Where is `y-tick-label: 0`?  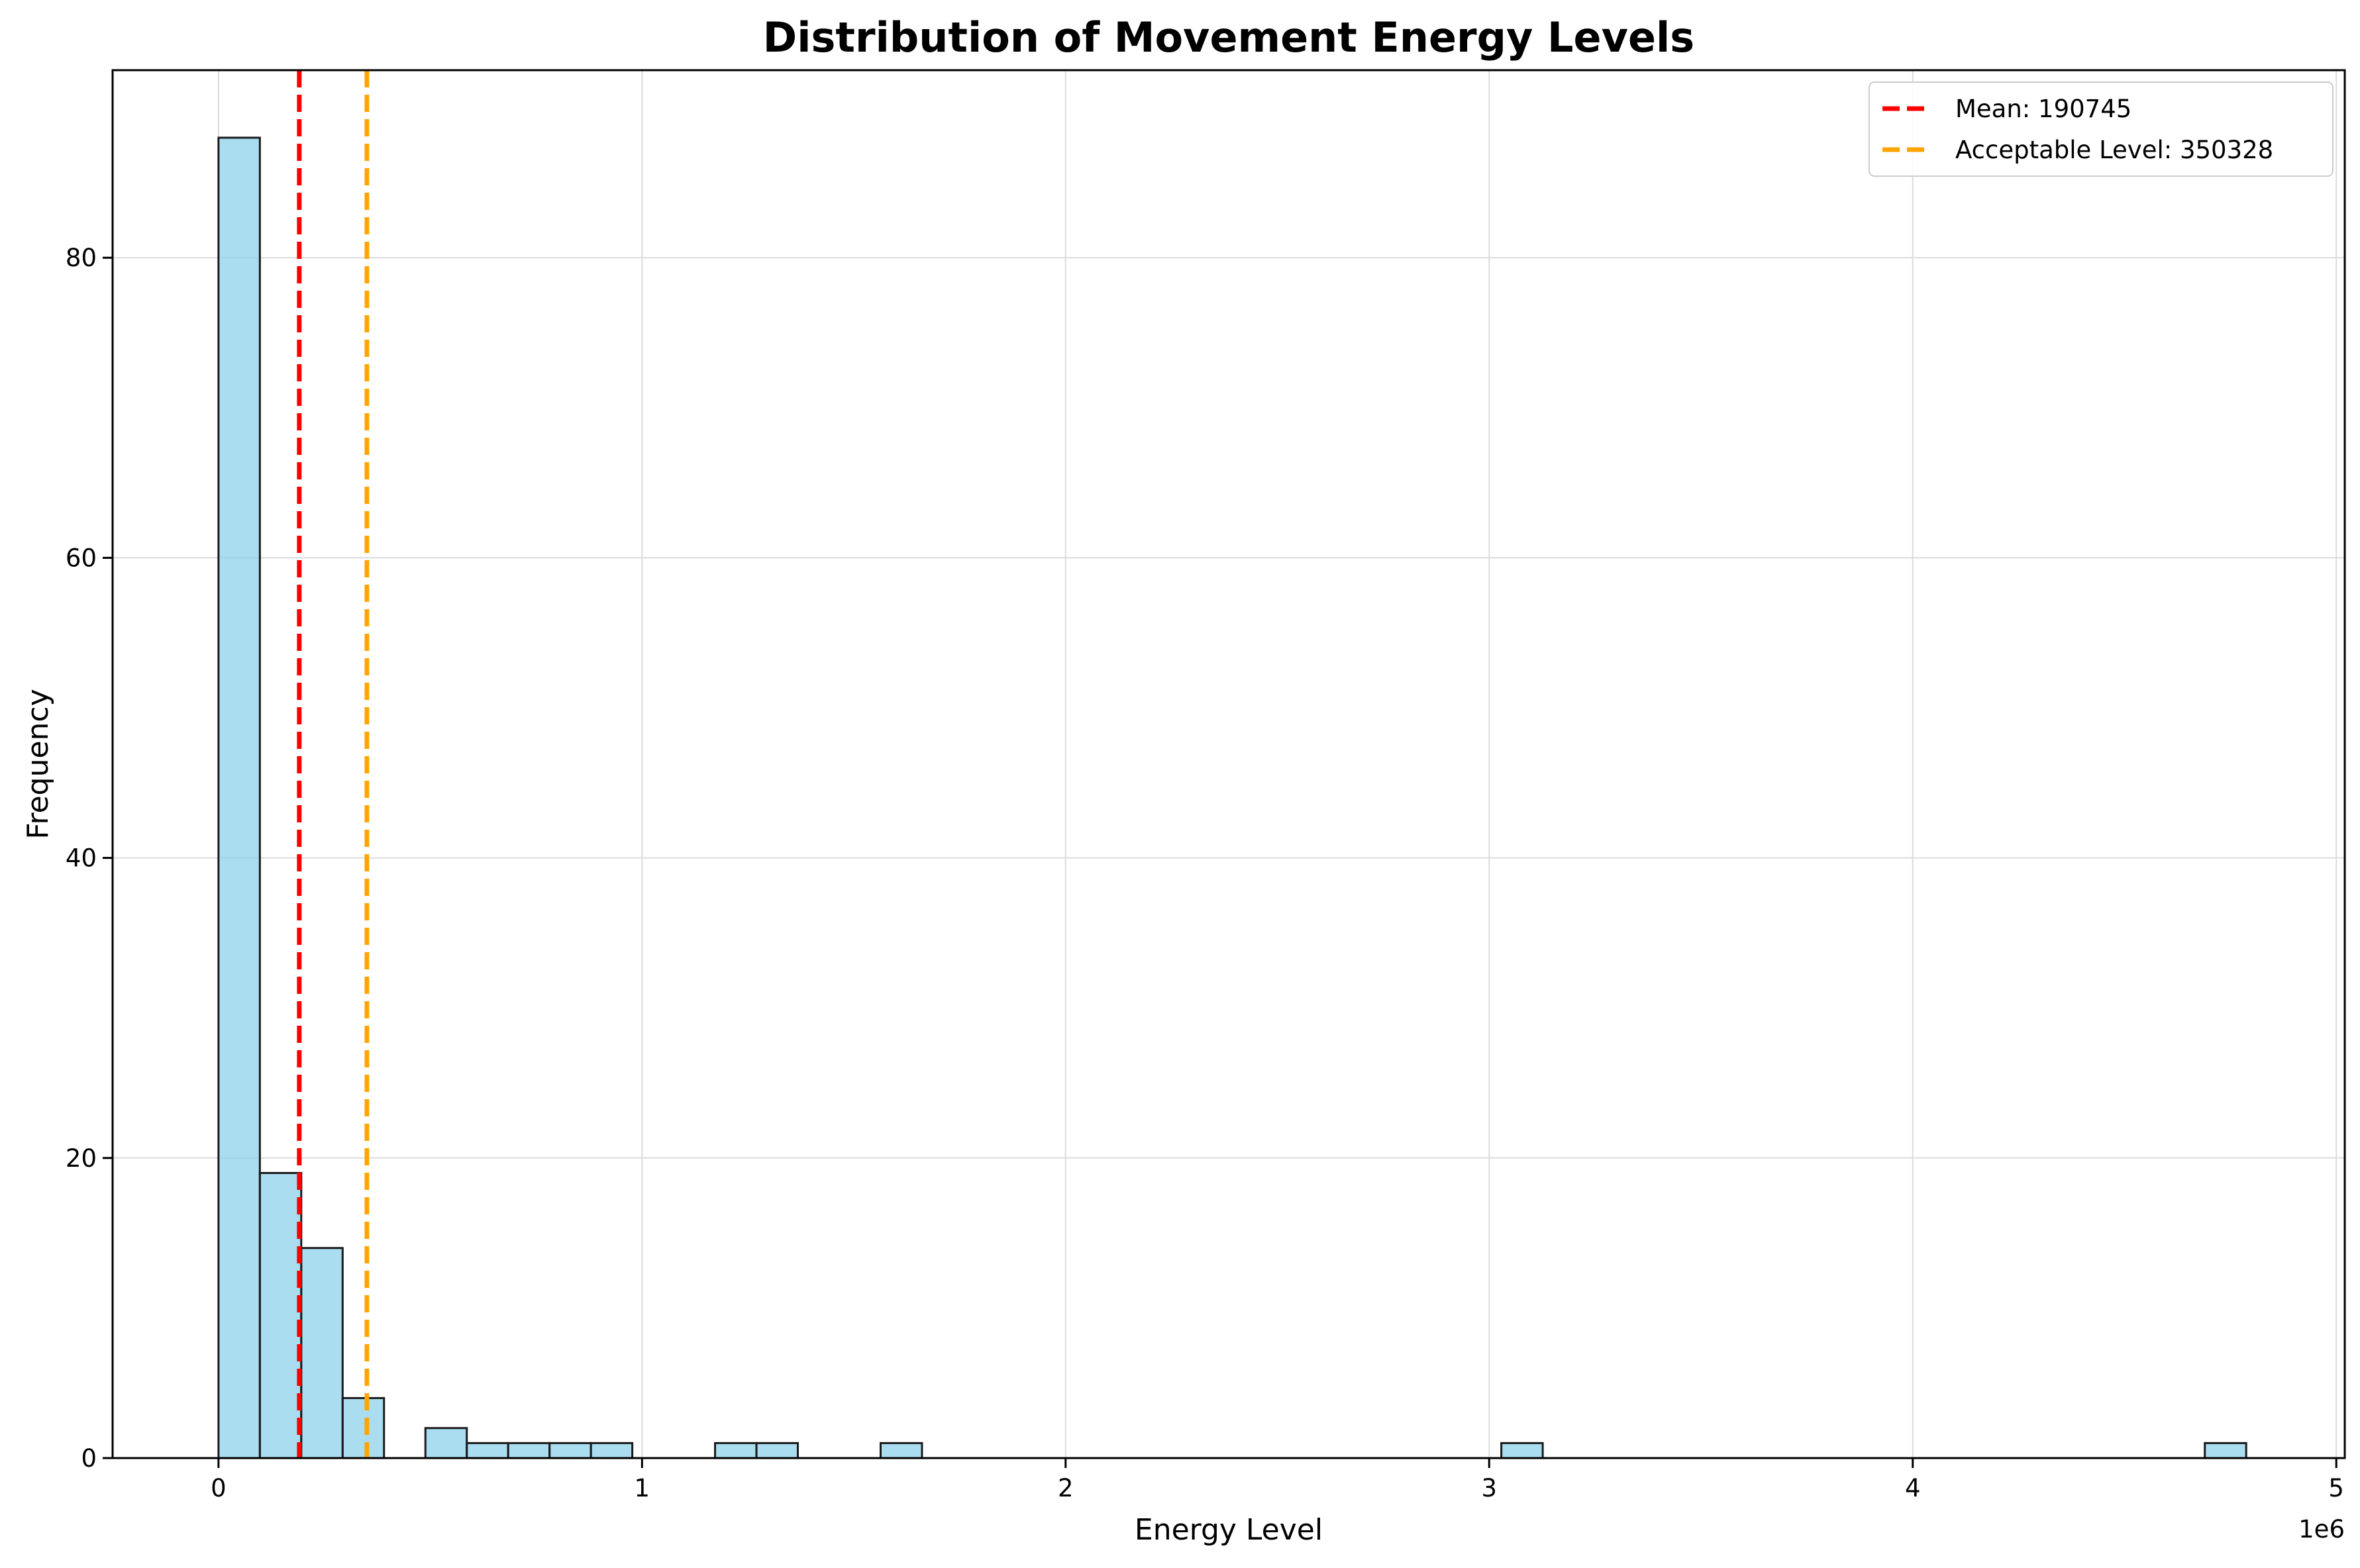
y-tick-label: 0 is located at coordinates (89, 1458).